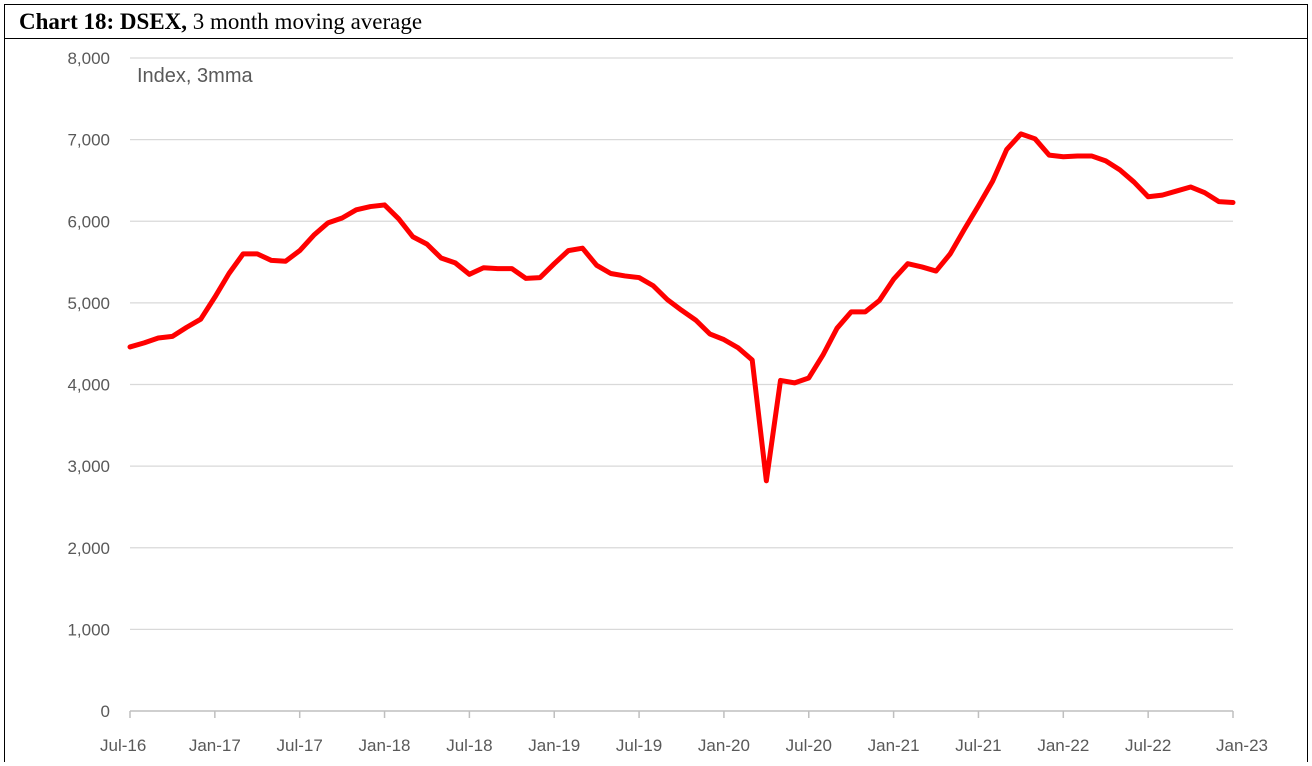 The image size is (1312, 766). What do you see at coordinates (103, 21) in the screenshot?
I see `chart-title-bold: Chart 18: DSEX,` at bounding box center [103, 21].